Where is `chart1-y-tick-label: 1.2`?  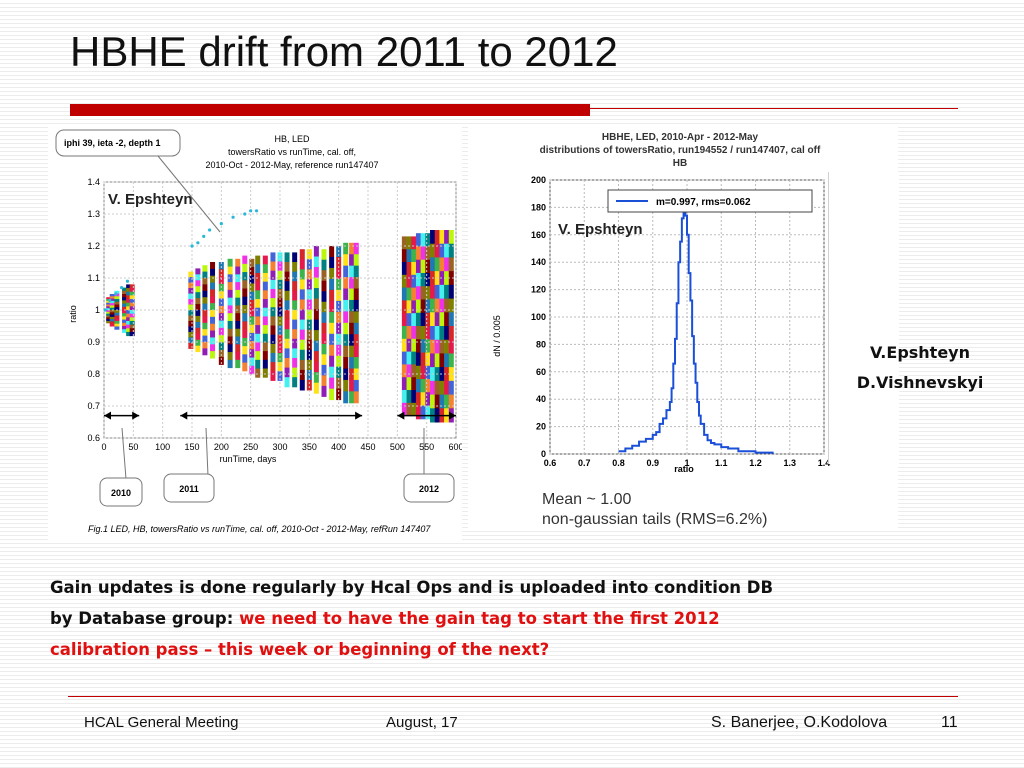
chart1-y-tick-label: 1.2 is located at coordinates (93, 246).